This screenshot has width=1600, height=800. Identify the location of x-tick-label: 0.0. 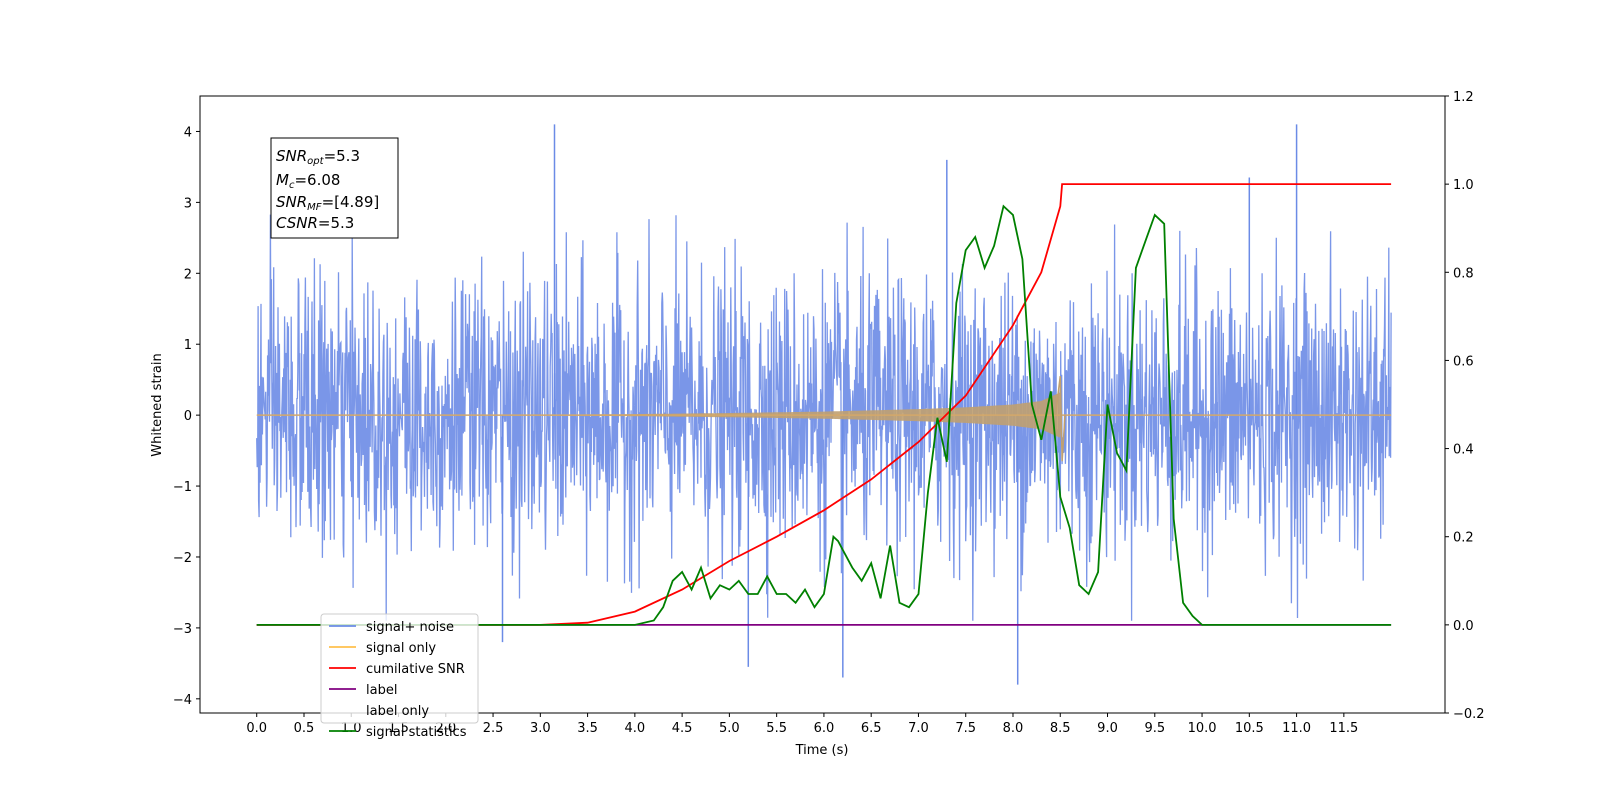
(256, 728).